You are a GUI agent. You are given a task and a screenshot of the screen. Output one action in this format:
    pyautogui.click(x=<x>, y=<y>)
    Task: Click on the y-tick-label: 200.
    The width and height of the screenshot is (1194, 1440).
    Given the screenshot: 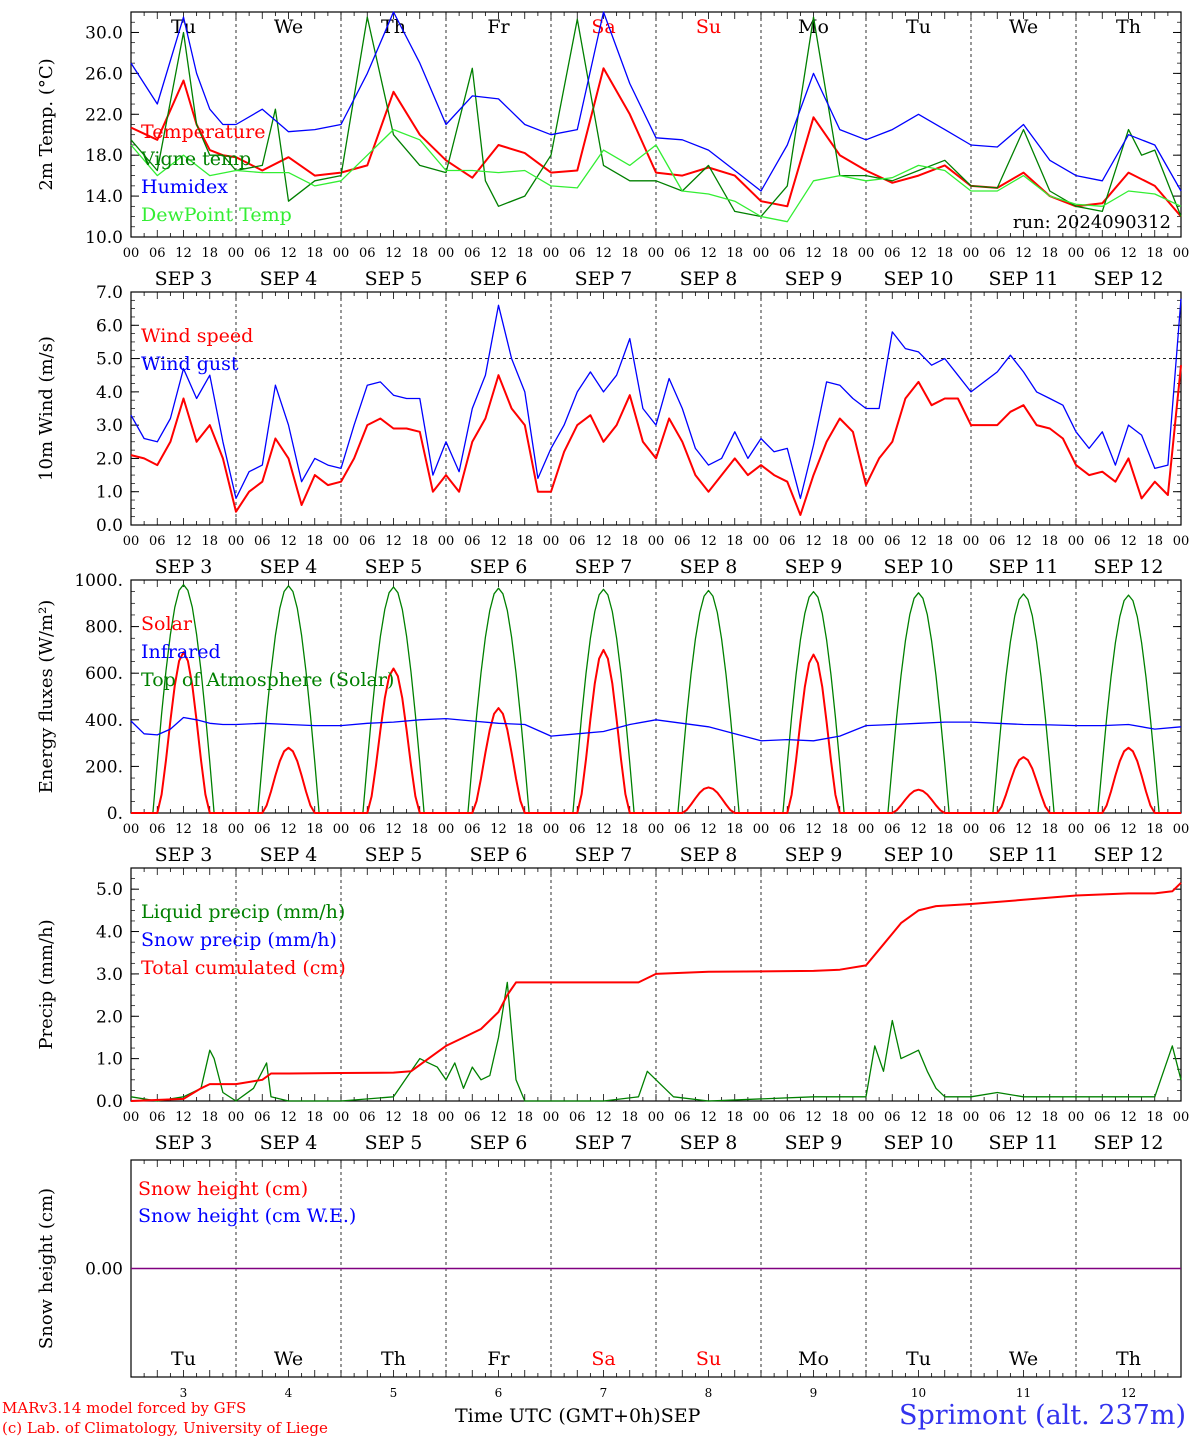 What is the action you would take?
    pyautogui.click(x=104, y=767)
    